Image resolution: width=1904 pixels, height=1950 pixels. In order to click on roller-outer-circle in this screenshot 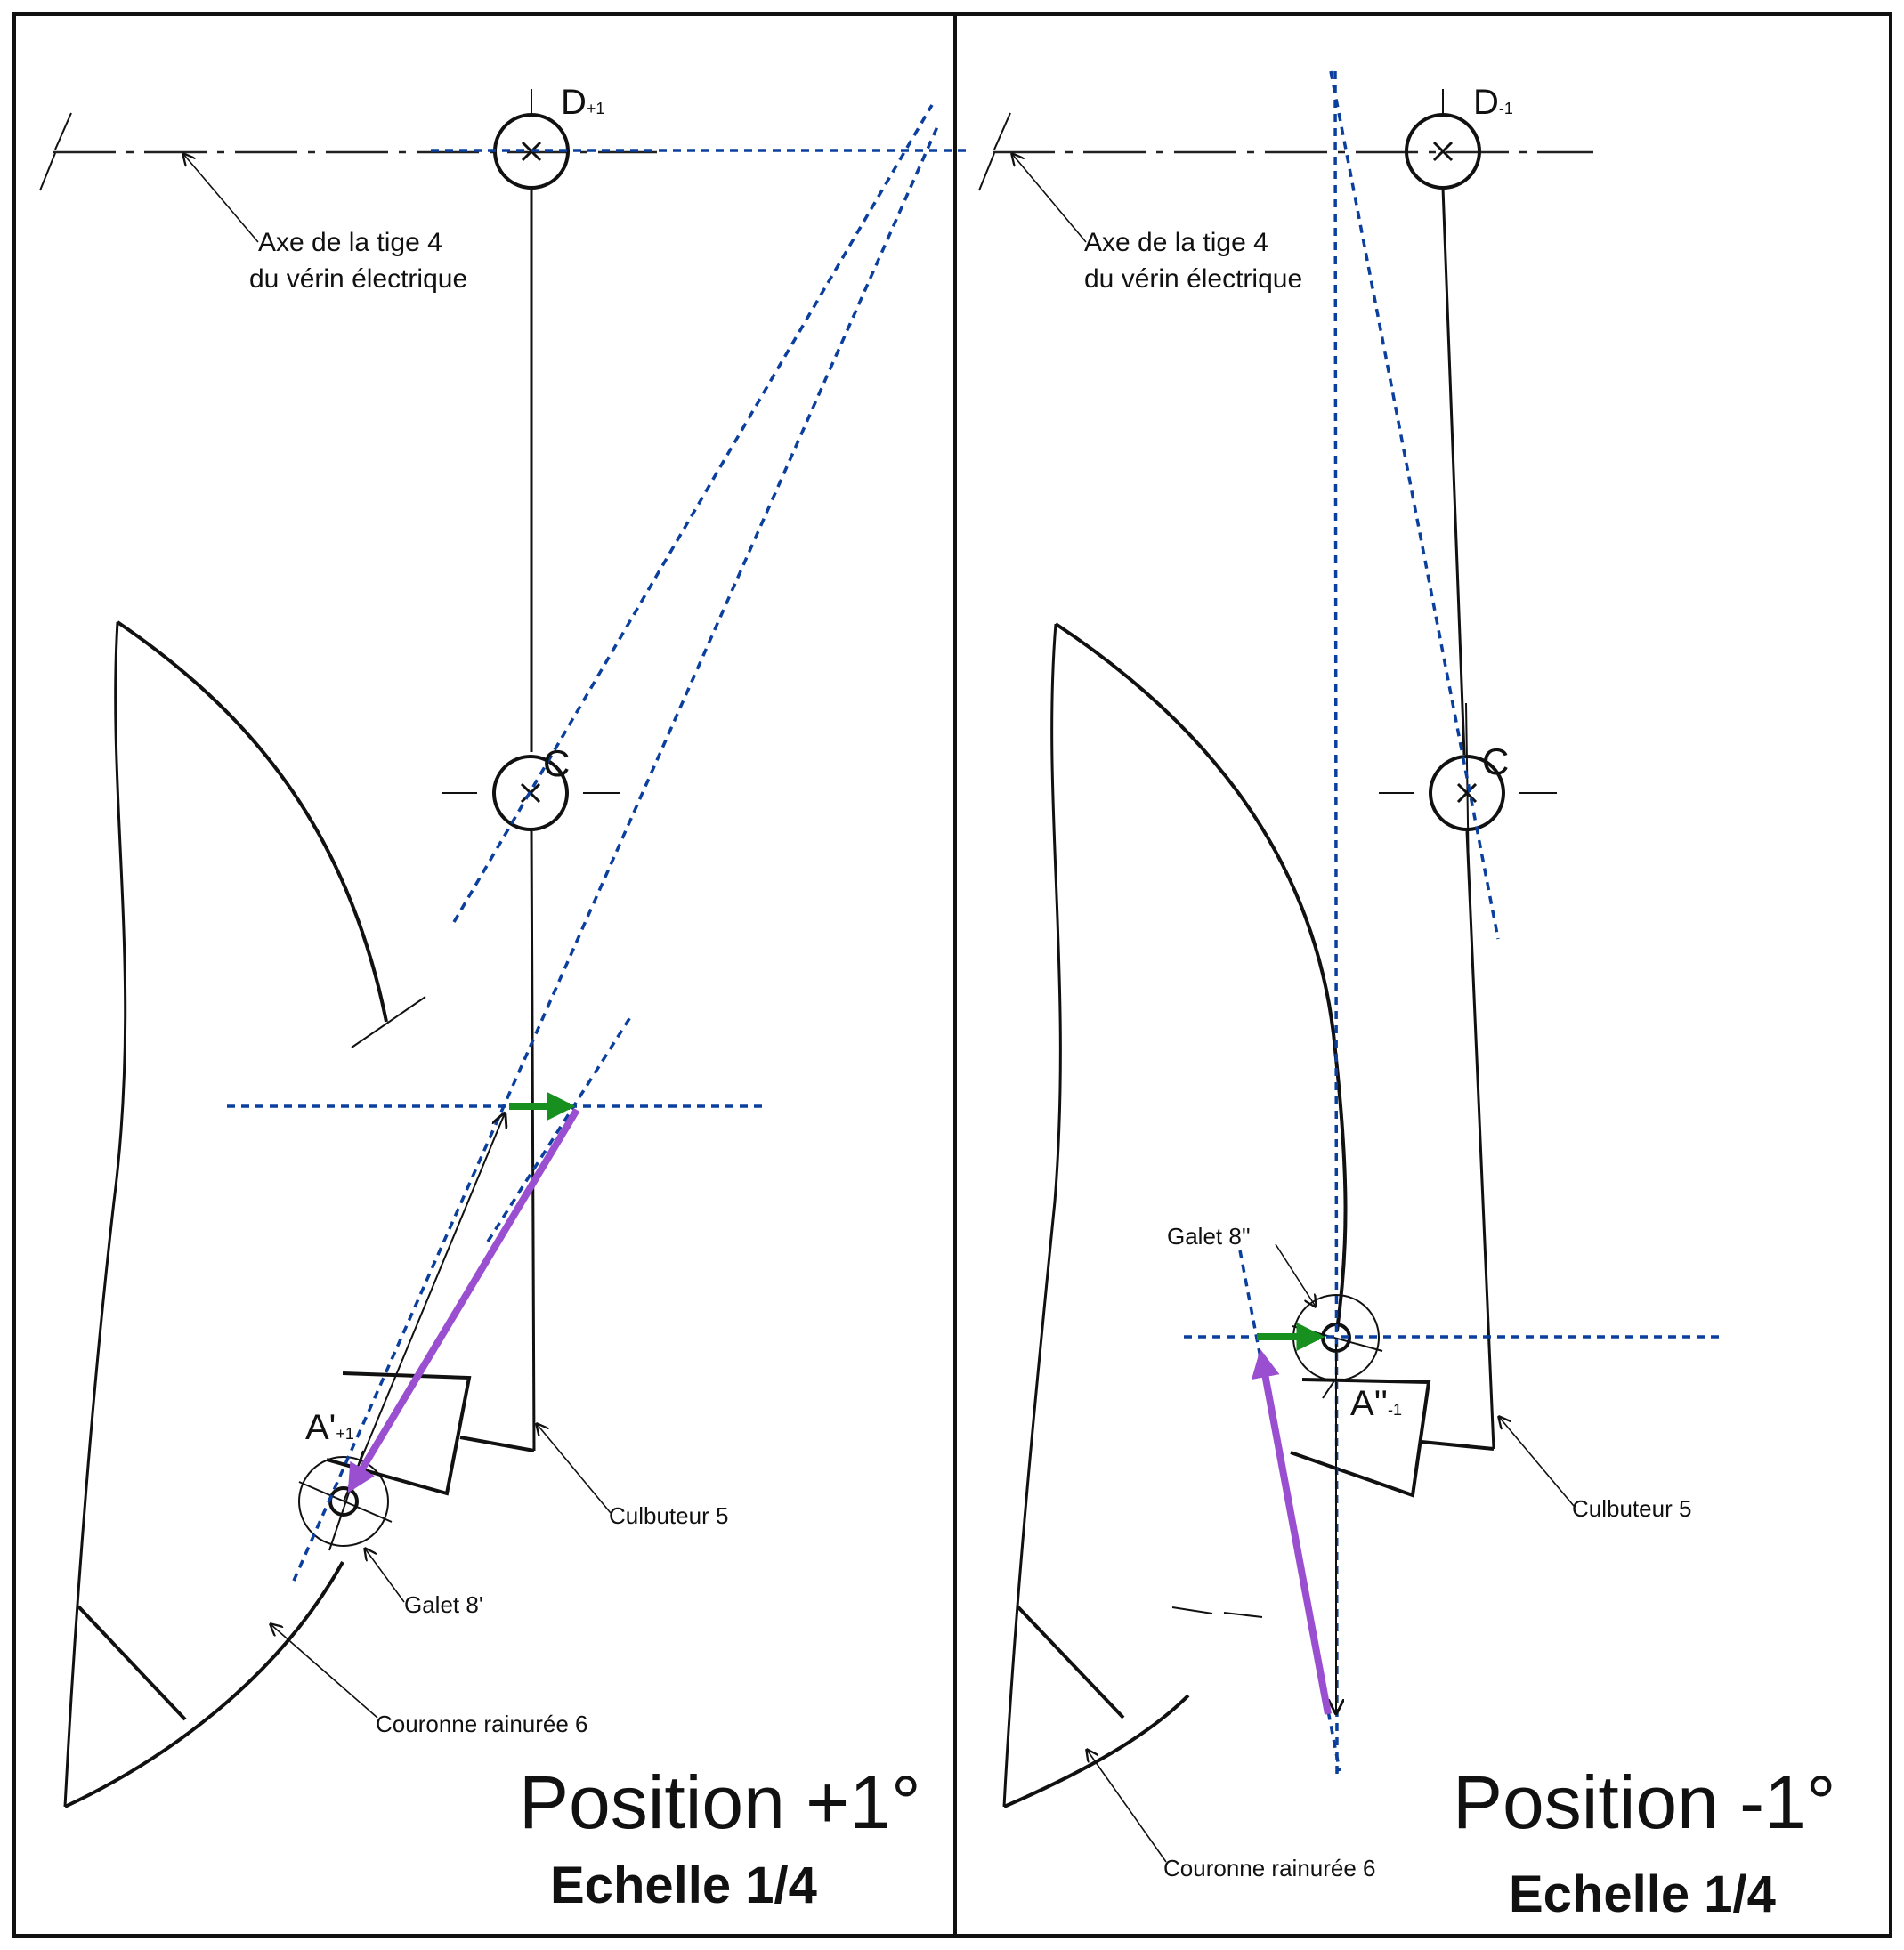, I will do `click(343, 1501)`.